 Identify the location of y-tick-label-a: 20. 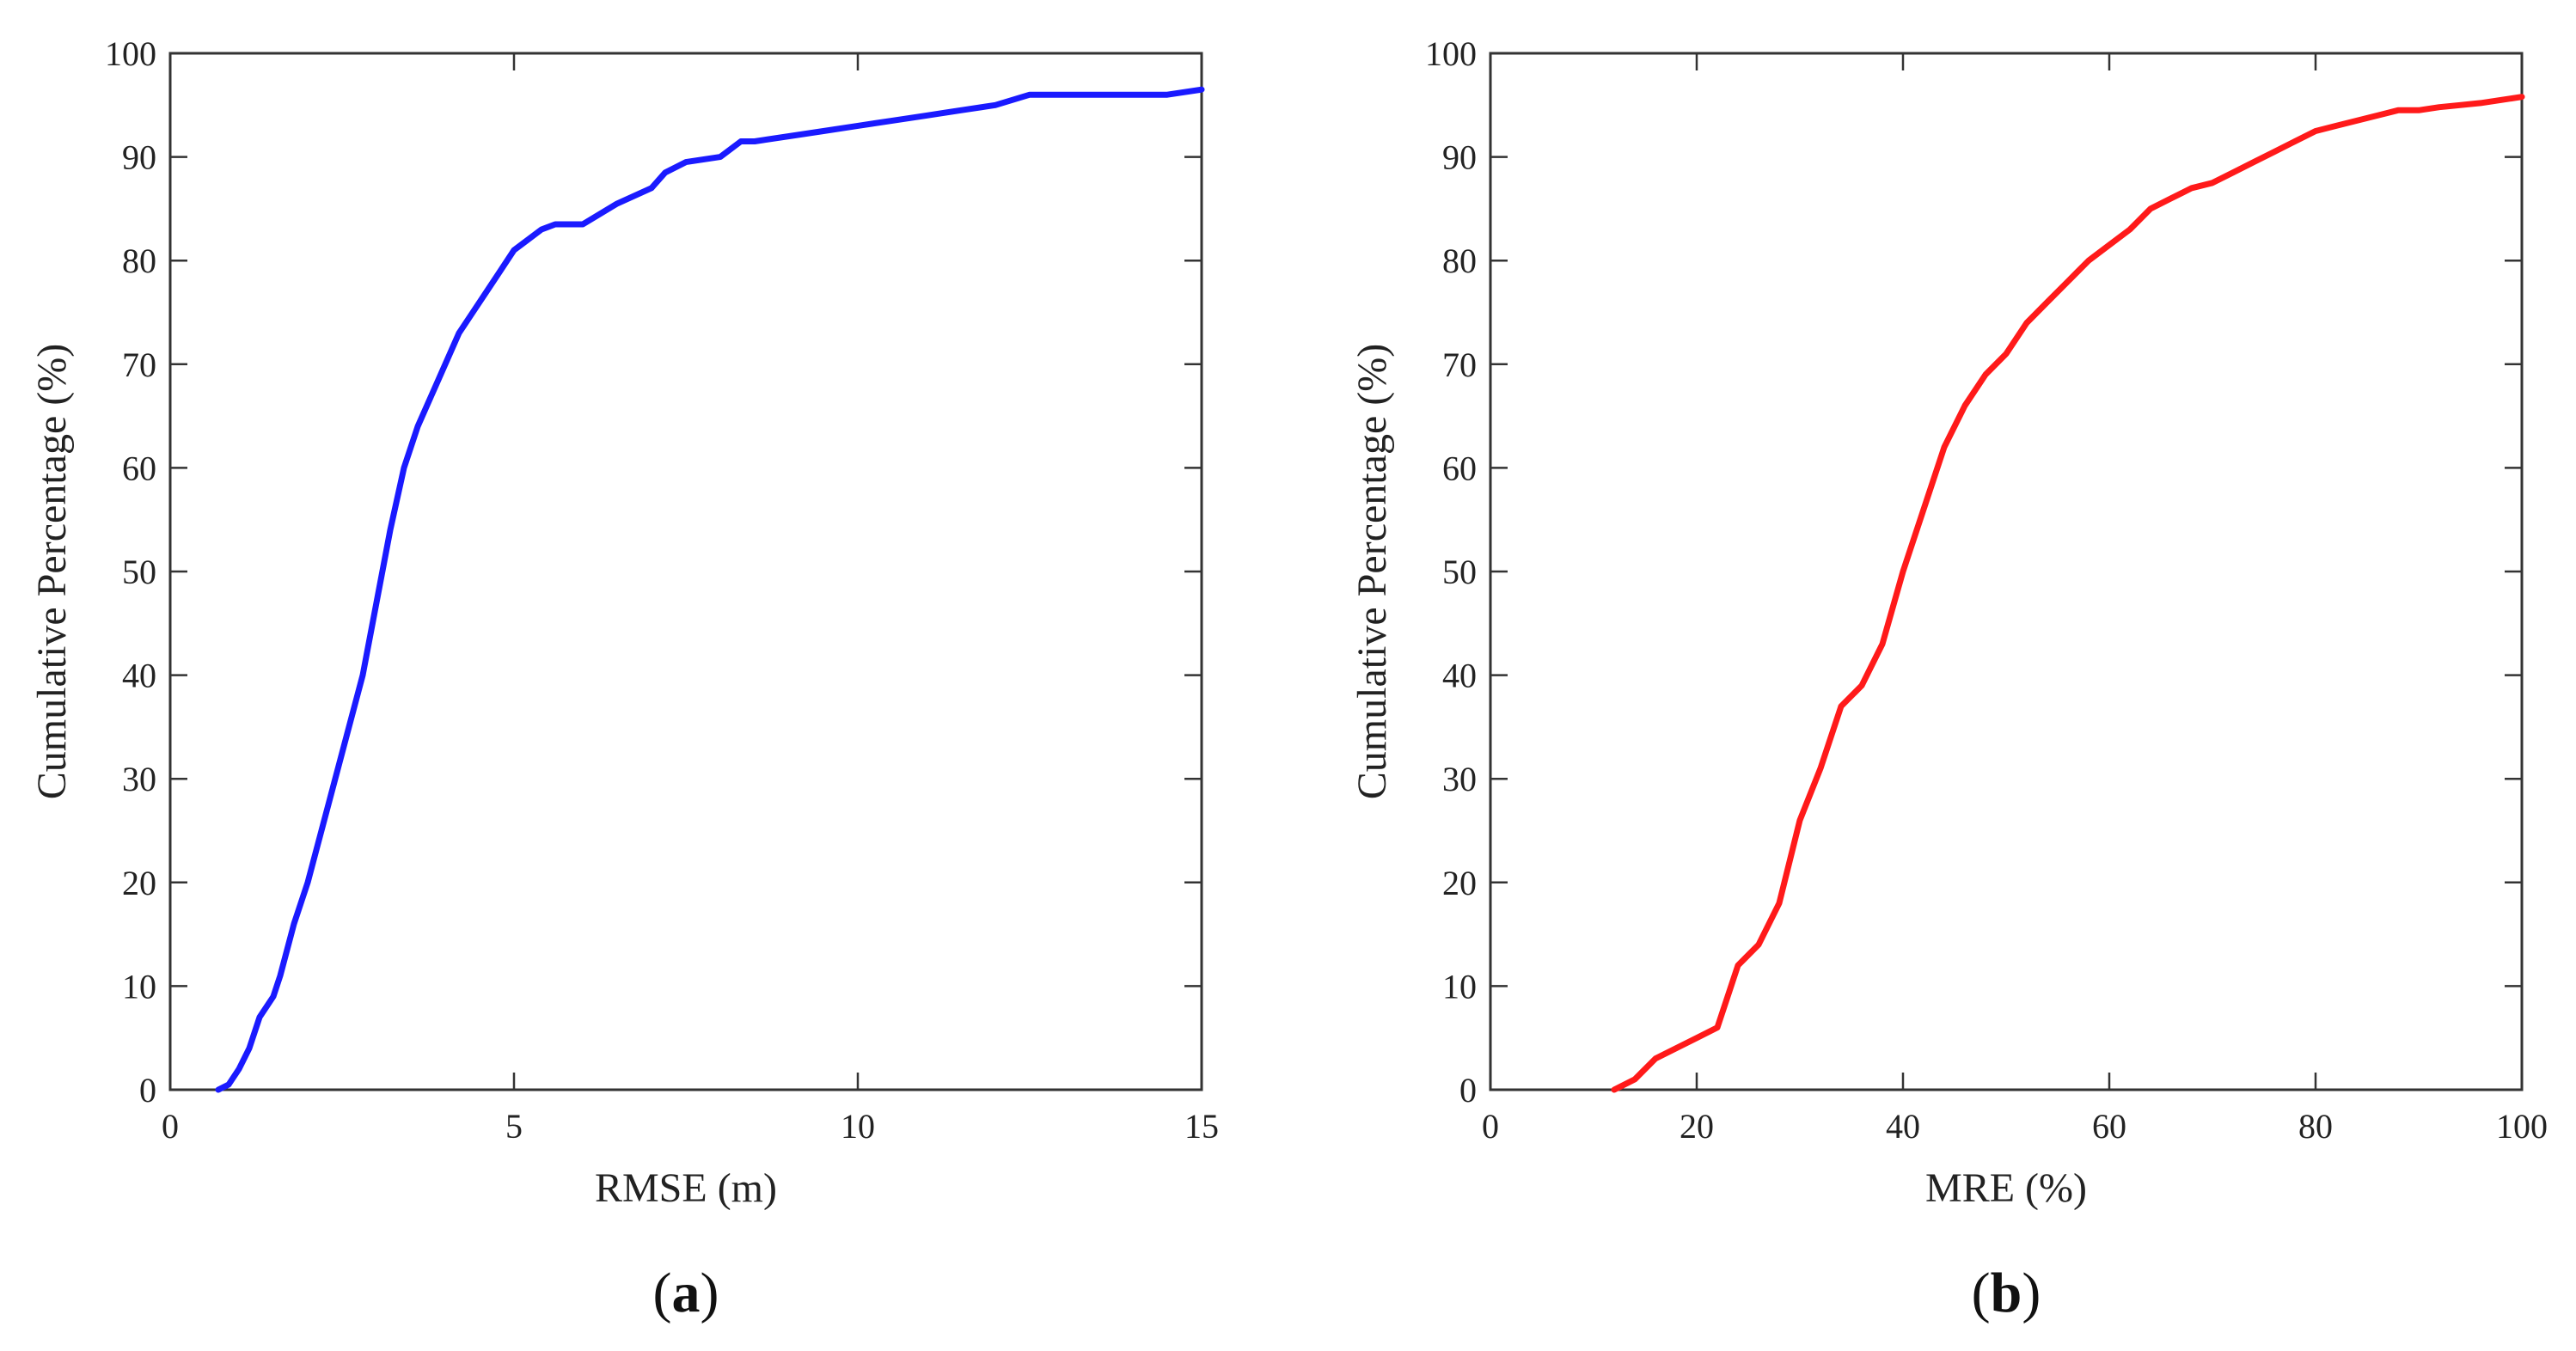
(139, 883).